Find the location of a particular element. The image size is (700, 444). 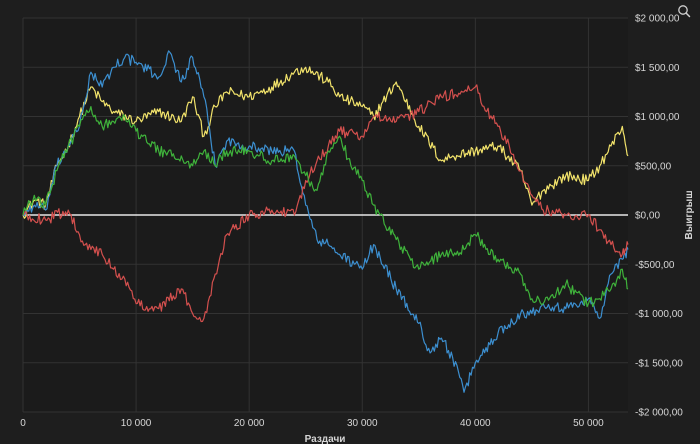

x-tick-label: 30 000 is located at coordinates (362, 423).